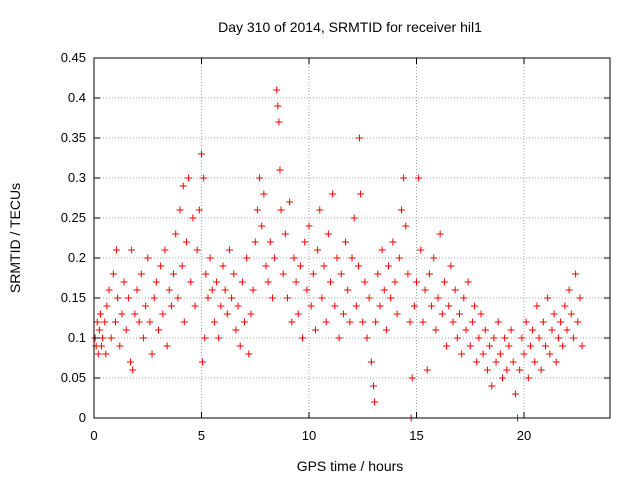  I want to click on y-tick-label: 0.4, so click(77, 97).